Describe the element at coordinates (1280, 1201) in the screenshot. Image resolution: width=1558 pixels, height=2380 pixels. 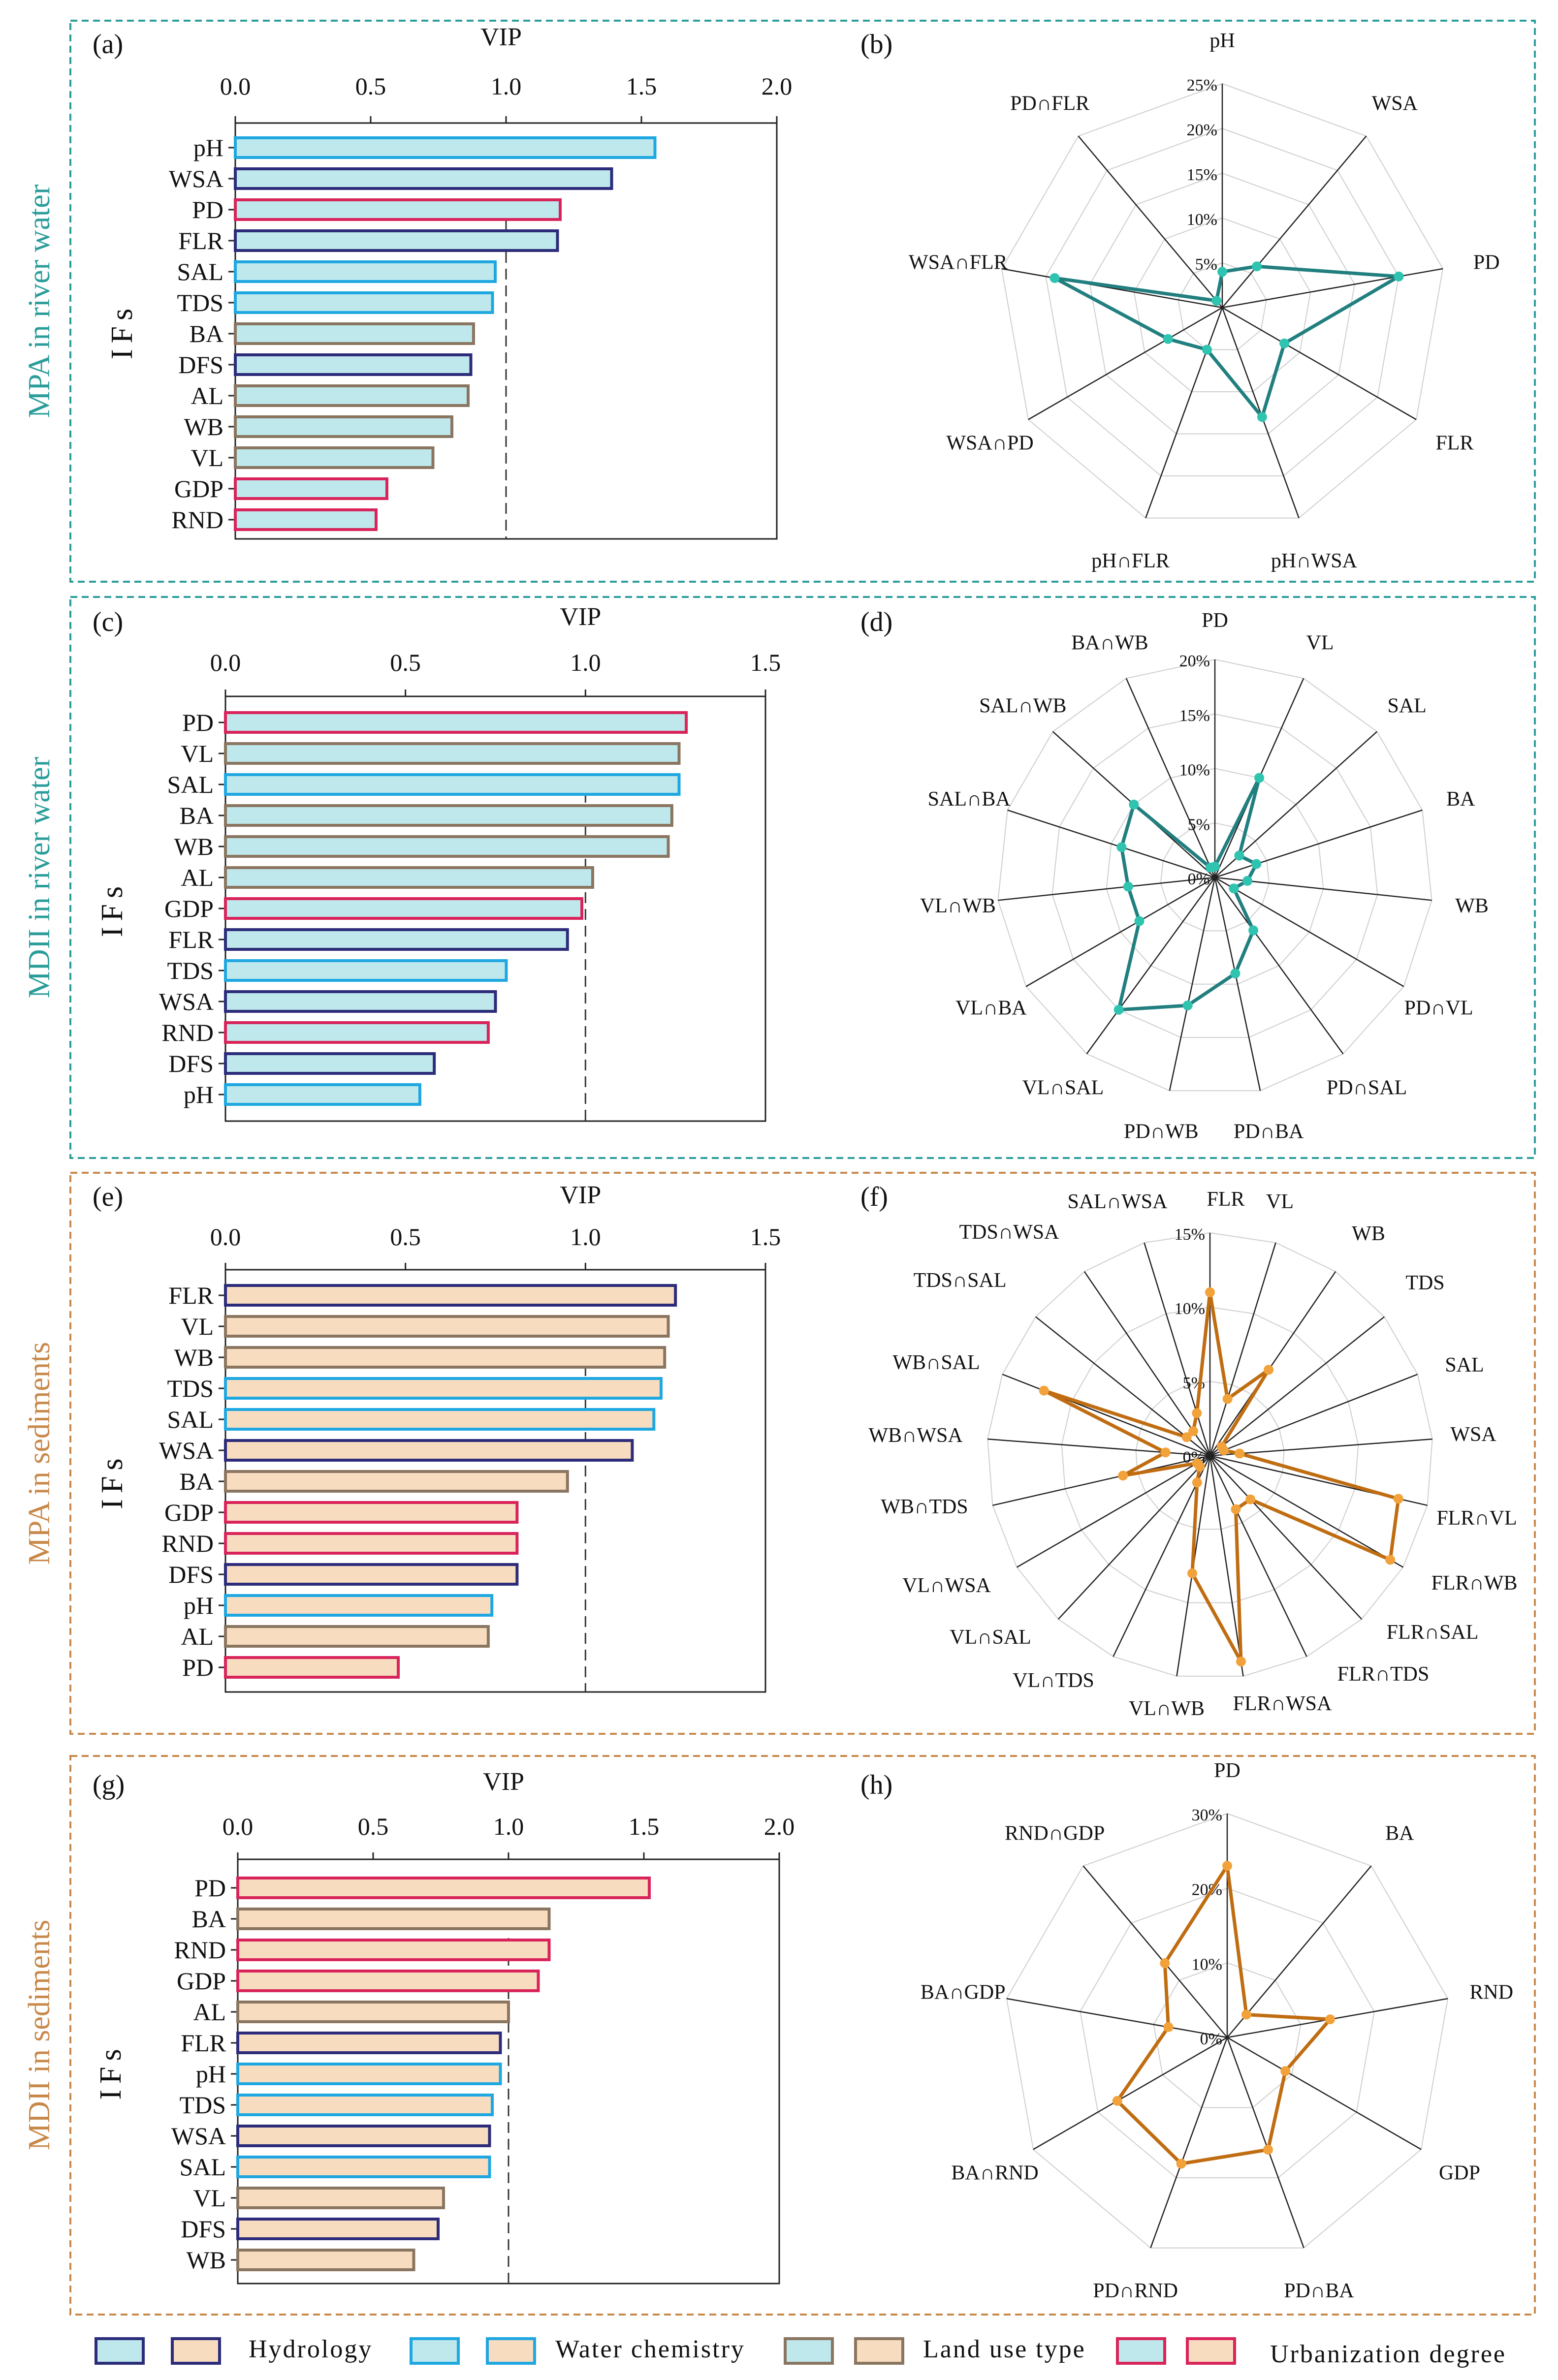
I see `radar-axis-label-f-1: VL` at that location.